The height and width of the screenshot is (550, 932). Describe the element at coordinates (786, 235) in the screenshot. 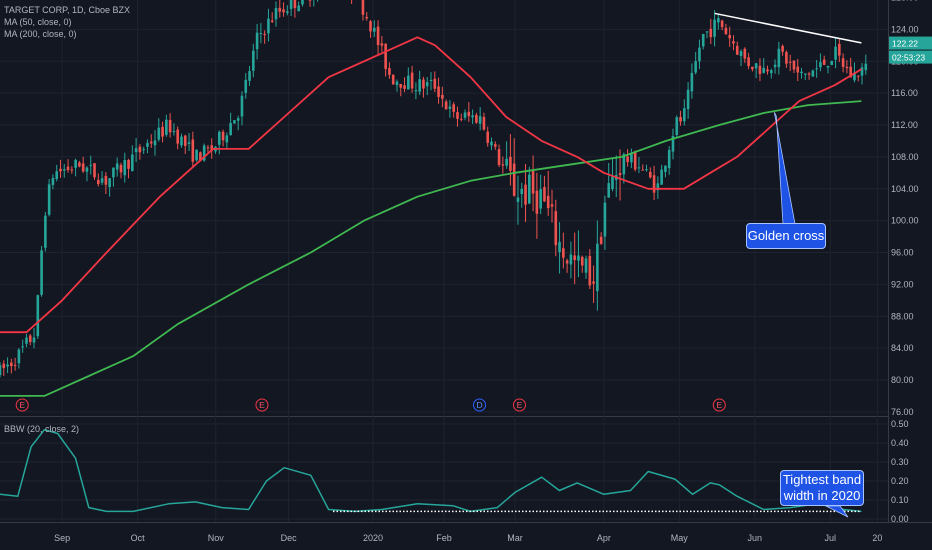

I see `golden-cross-label: Golden cross` at that location.